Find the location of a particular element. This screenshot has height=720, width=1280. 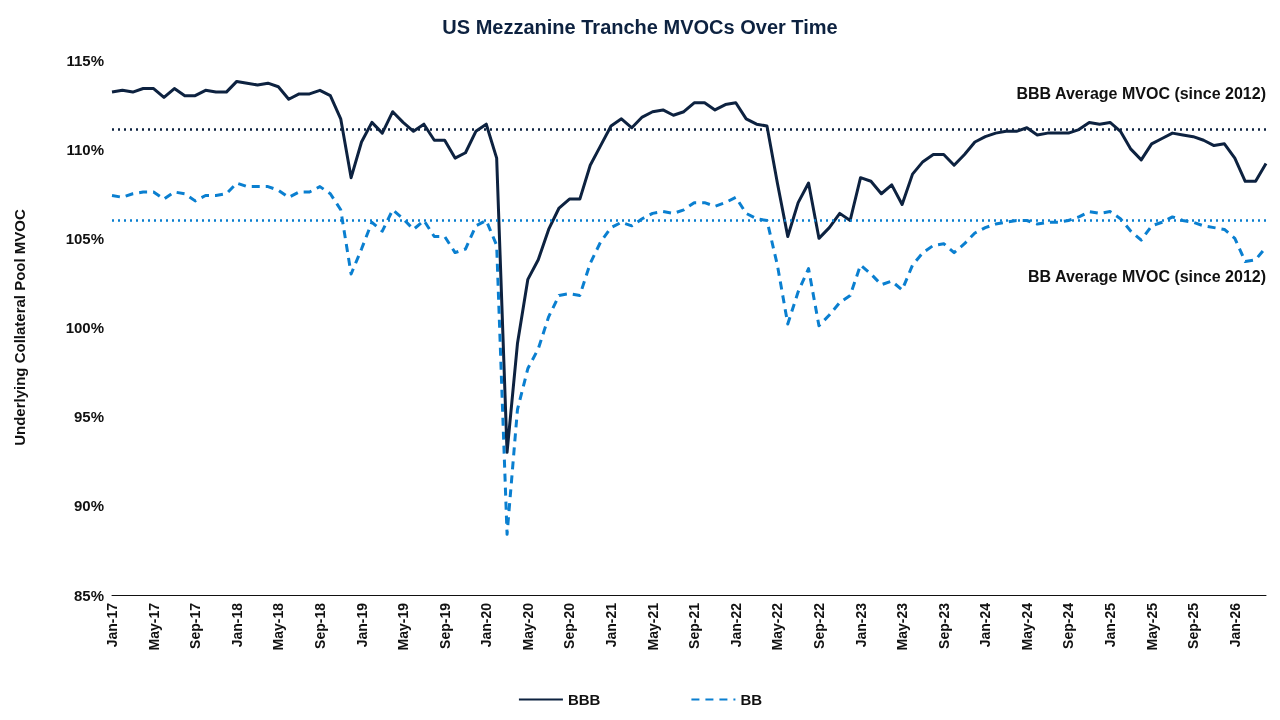

y-tick-label: 90% is located at coordinates (88, 506).